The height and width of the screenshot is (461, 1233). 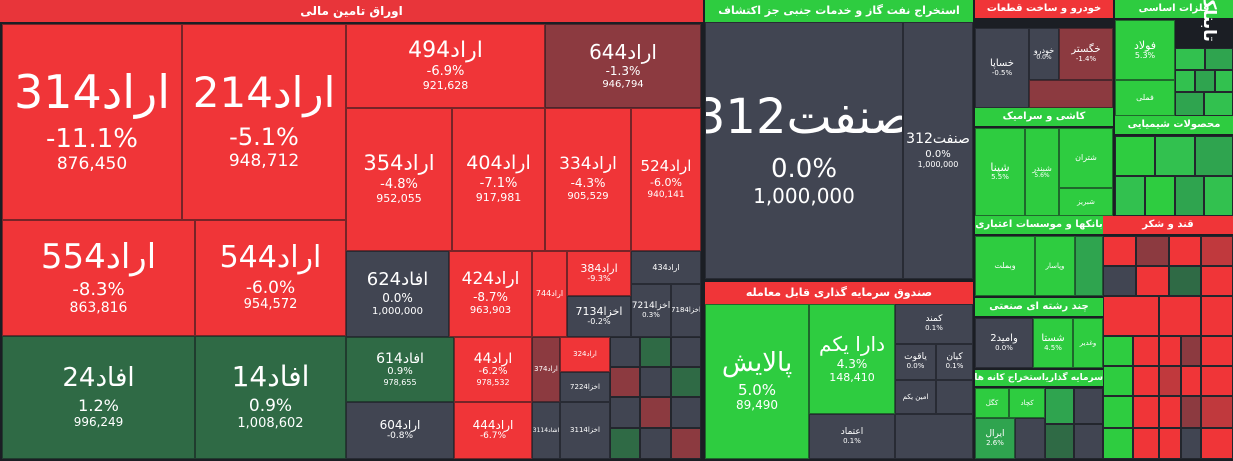 What do you see at coordinates (493, 430) in the screenshot?
I see `tile-arad444: اراد444 -6.7%` at bounding box center [493, 430].